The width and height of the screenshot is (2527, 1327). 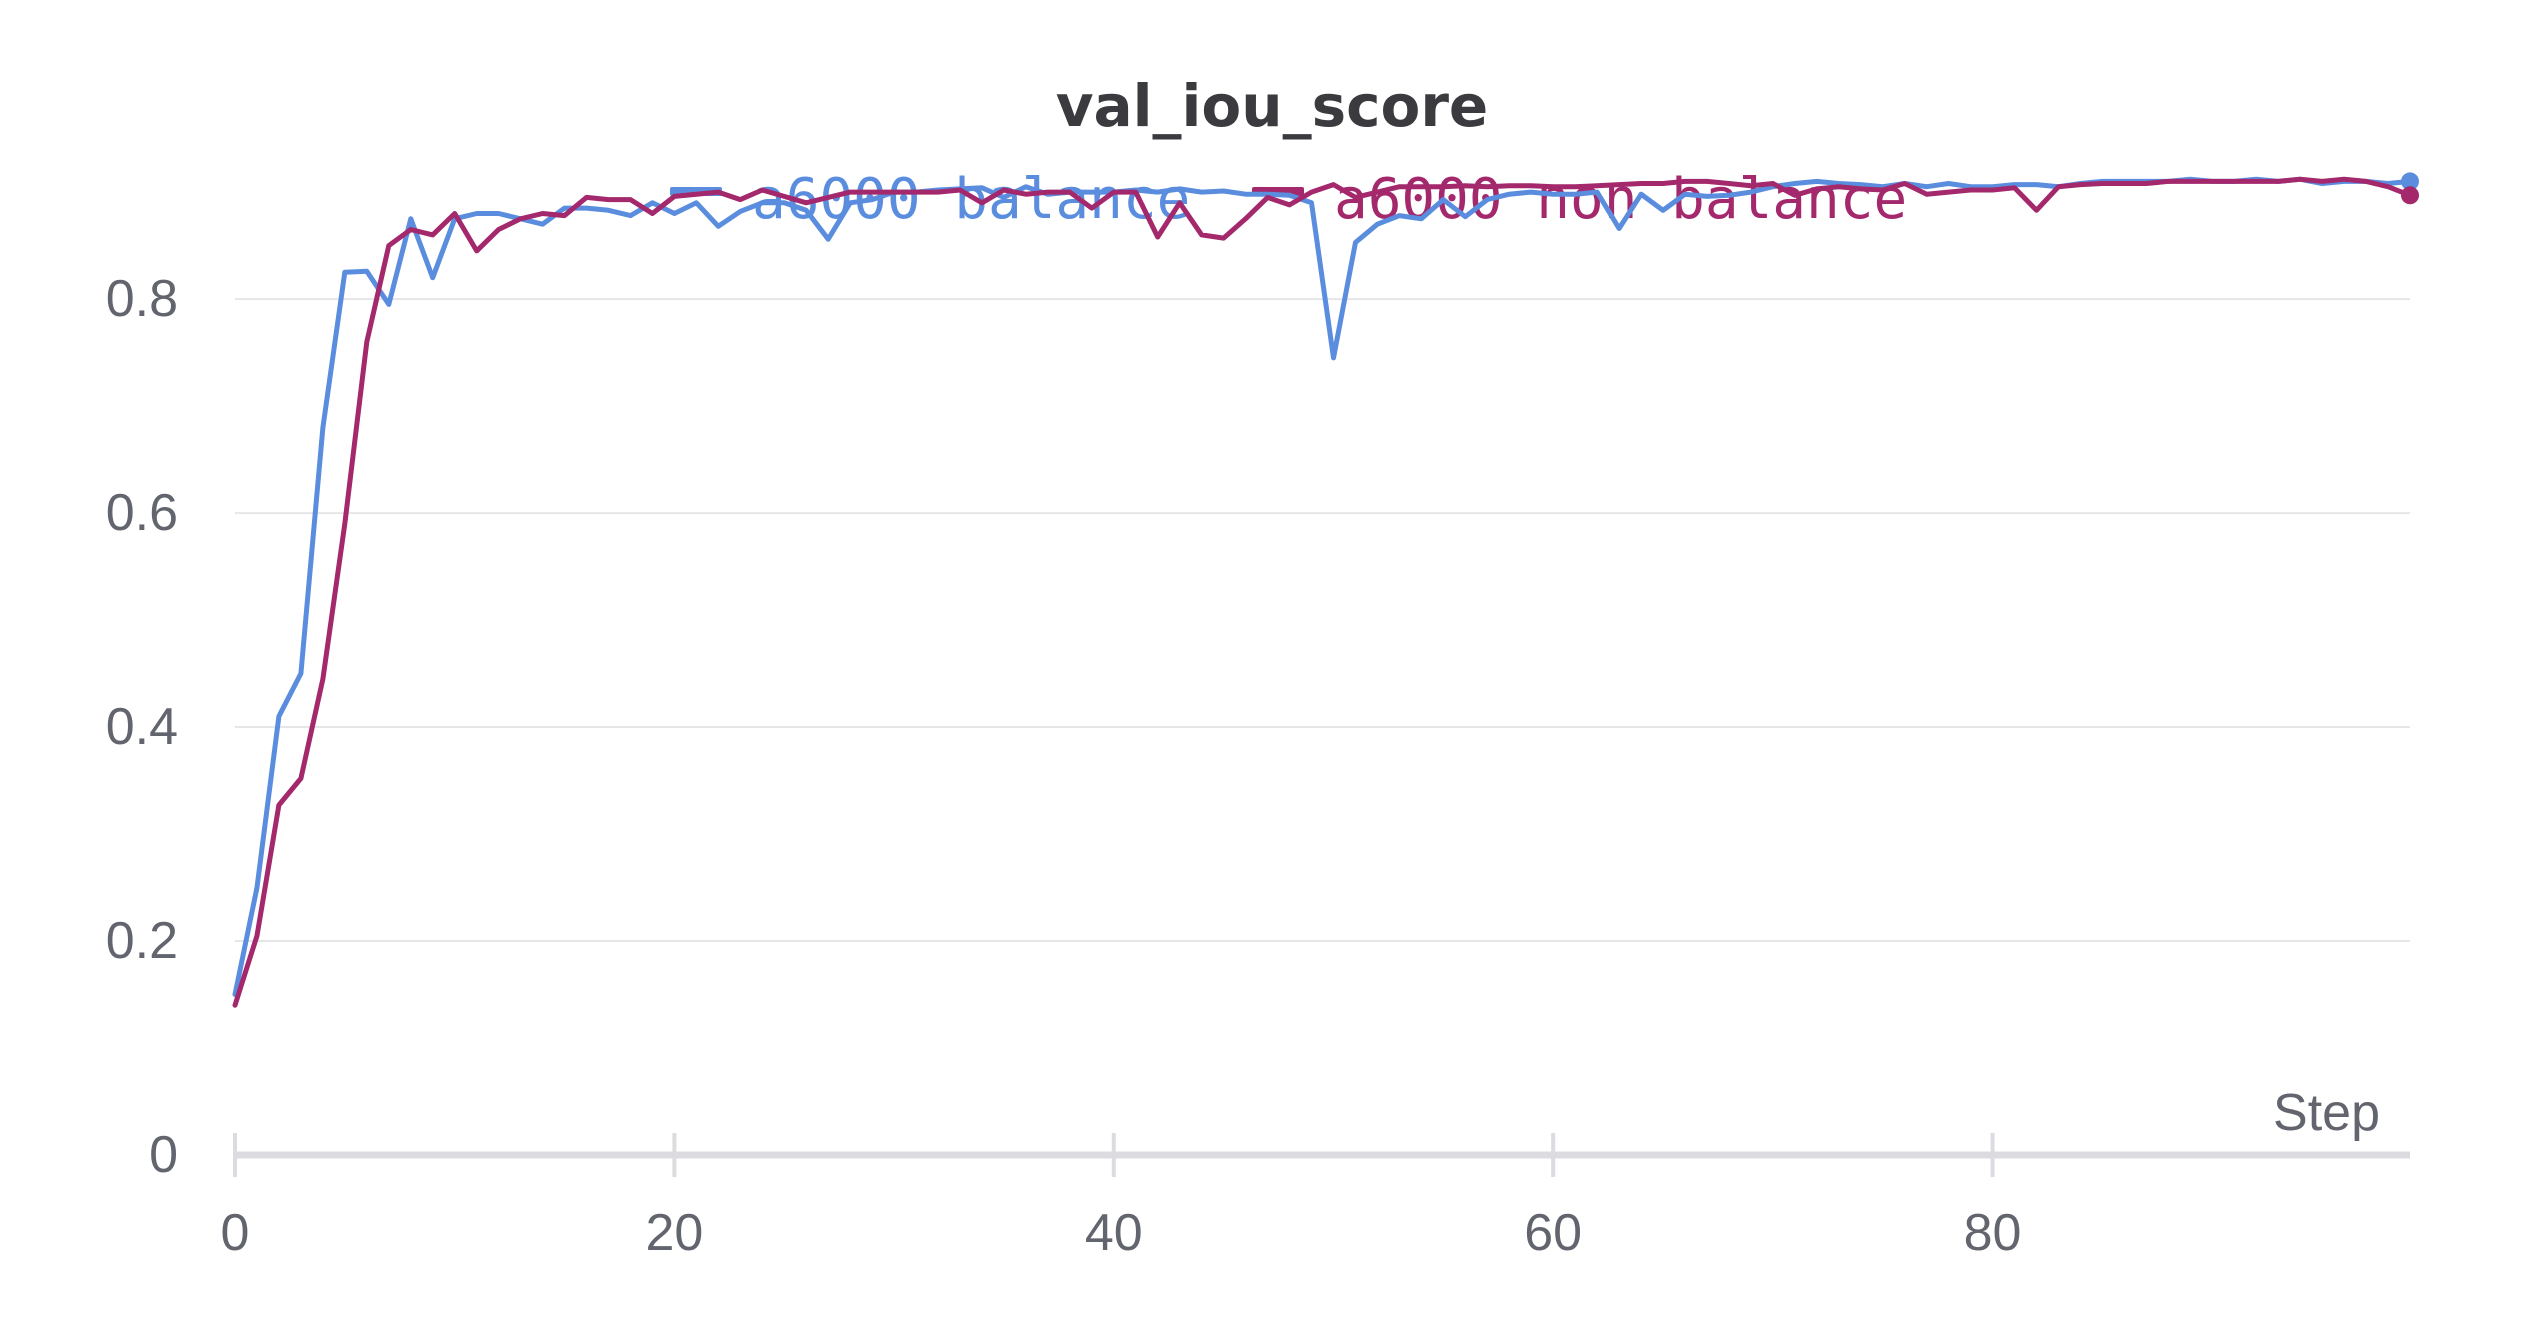 What do you see at coordinates (1620, 199) in the screenshot?
I see `legend-label-non-balance: a6000 non balance` at bounding box center [1620, 199].